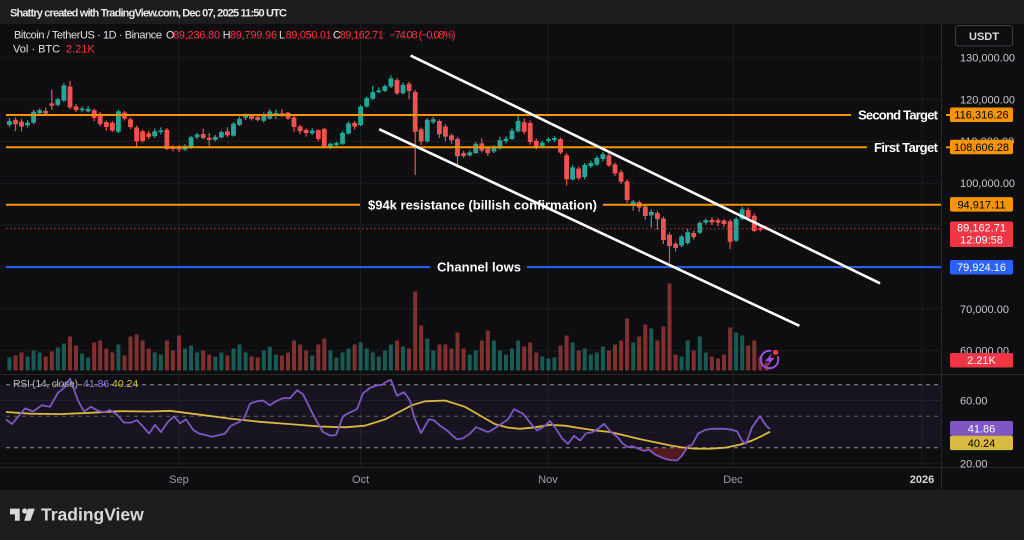  I want to click on svg-text: H, so click(227, 36).